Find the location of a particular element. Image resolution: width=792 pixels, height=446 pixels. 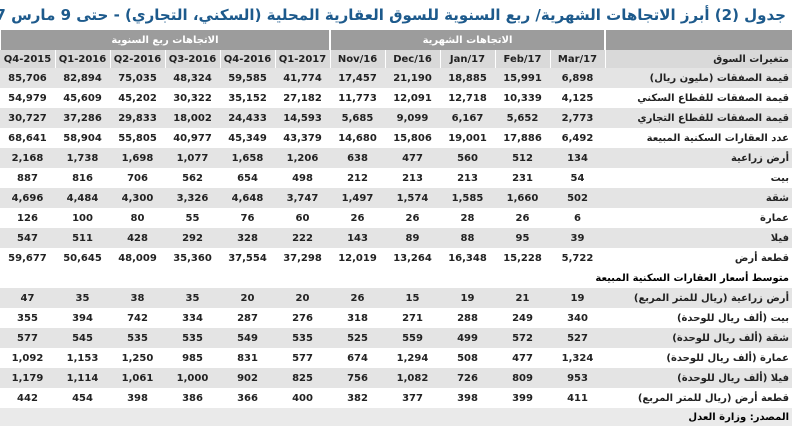

cell-value: 4,300 is located at coordinates (137, 198).